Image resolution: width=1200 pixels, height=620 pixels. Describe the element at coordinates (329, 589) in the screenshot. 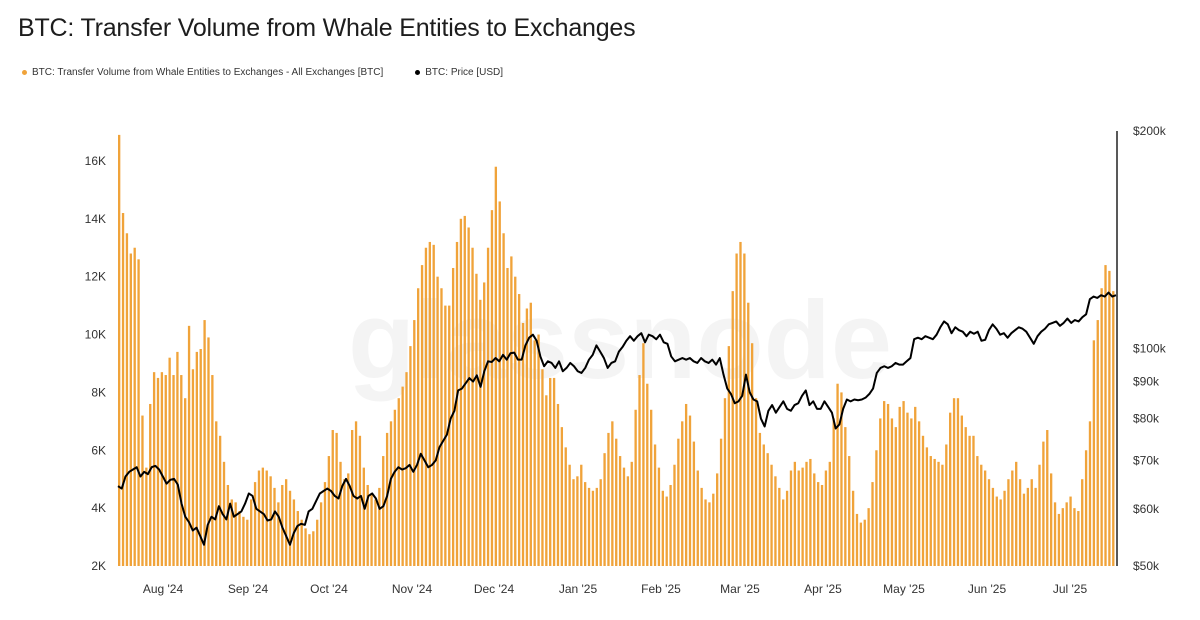

I see `x-tick-label: Oct '24` at that location.